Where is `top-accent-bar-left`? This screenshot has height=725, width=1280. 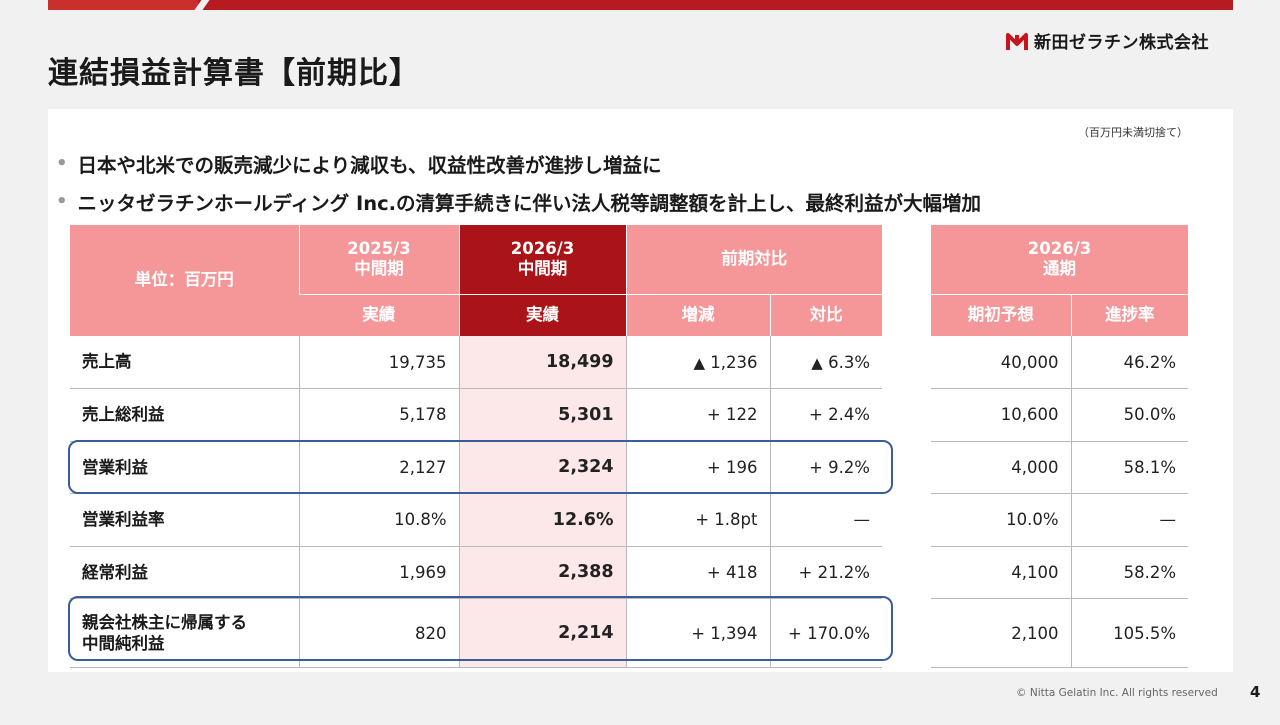 top-accent-bar-left is located at coordinates (123, 5).